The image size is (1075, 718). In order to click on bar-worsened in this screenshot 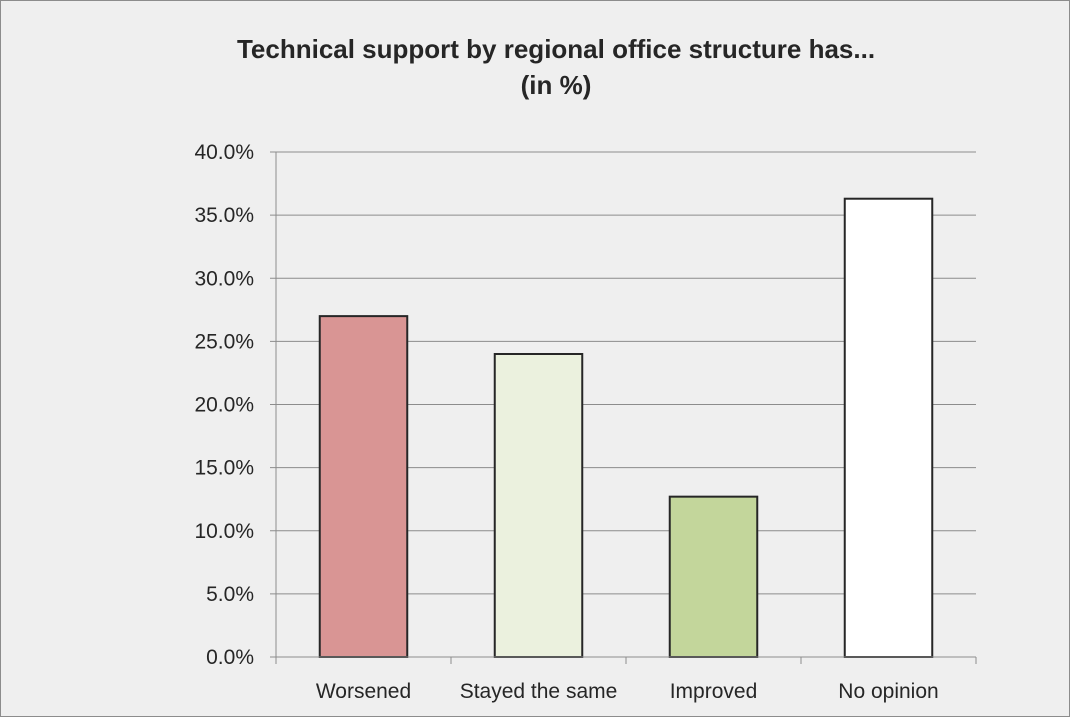, I will do `click(363, 486)`.